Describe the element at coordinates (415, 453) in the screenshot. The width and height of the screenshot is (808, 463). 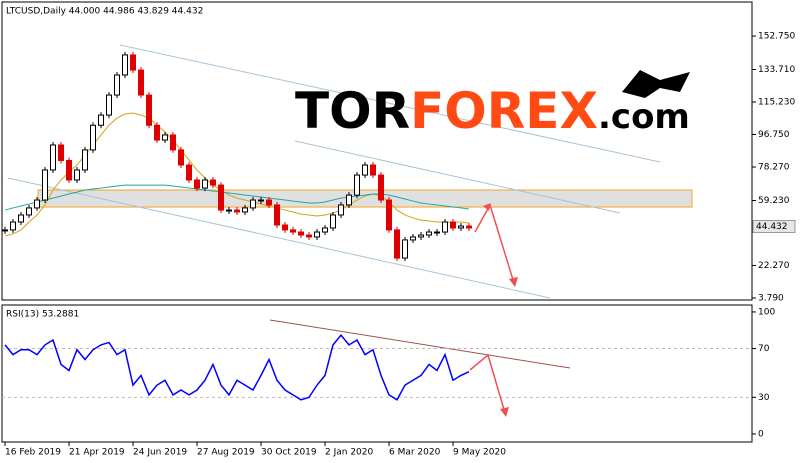
I see `x-tick-label: 6 Mar 2020` at that location.